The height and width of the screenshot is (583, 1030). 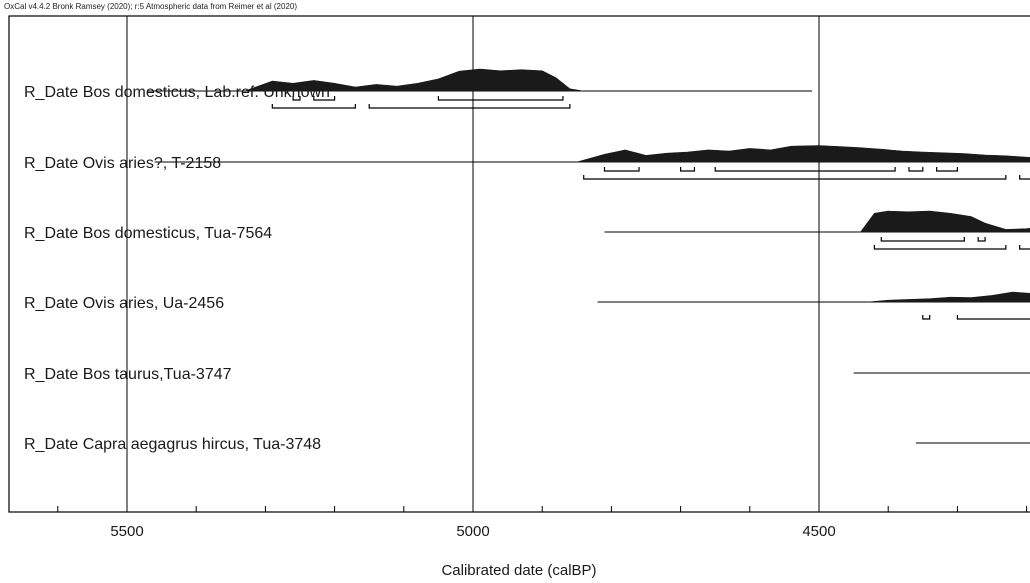 I want to click on sample-label: R_Date Bos domesticus, Lab.ref. Unknown, so click(x=177, y=92).